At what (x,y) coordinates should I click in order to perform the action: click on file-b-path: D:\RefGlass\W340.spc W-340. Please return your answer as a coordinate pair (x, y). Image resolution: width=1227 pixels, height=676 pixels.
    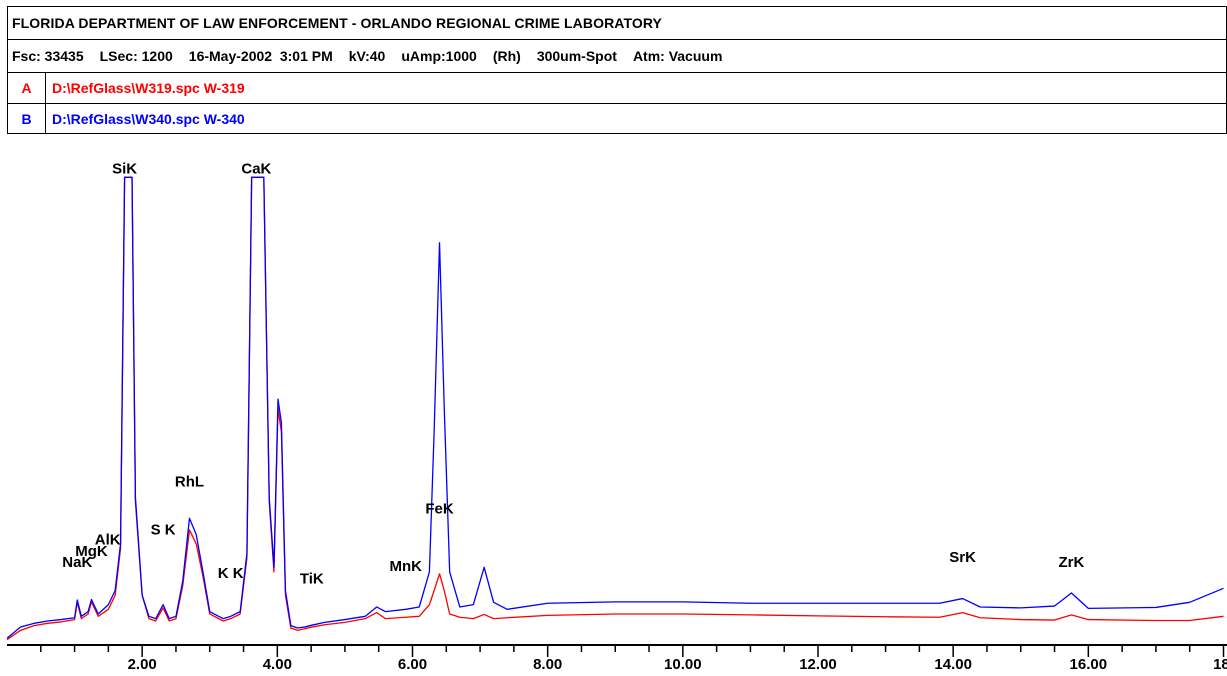
    Looking at the image, I should click on (148, 119).